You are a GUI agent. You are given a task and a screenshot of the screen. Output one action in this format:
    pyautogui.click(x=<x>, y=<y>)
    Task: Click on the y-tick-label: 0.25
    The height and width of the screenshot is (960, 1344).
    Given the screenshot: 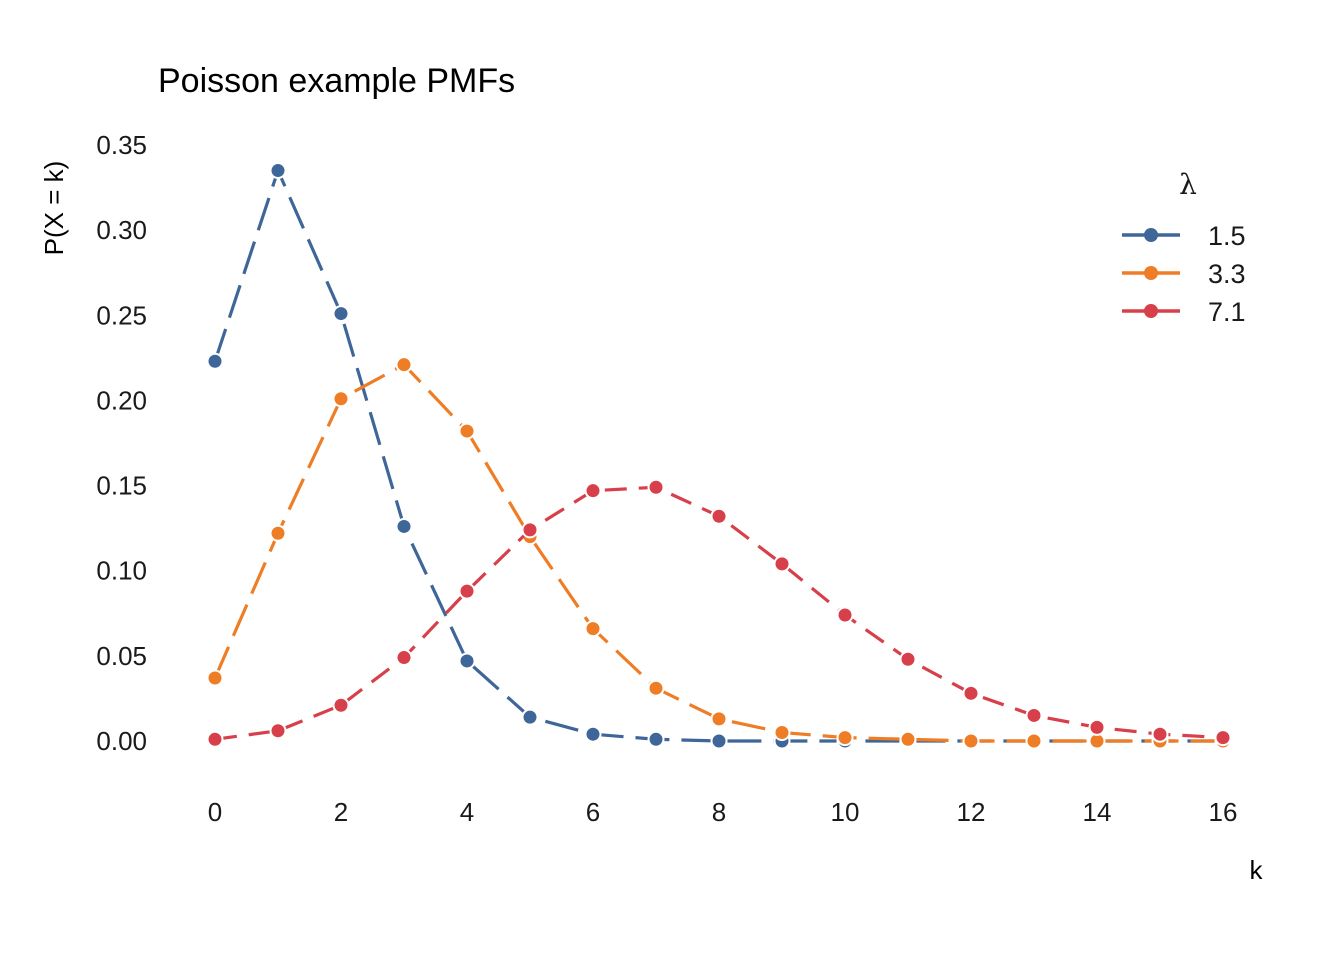 What is the action you would take?
    pyautogui.click(x=121, y=315)
    